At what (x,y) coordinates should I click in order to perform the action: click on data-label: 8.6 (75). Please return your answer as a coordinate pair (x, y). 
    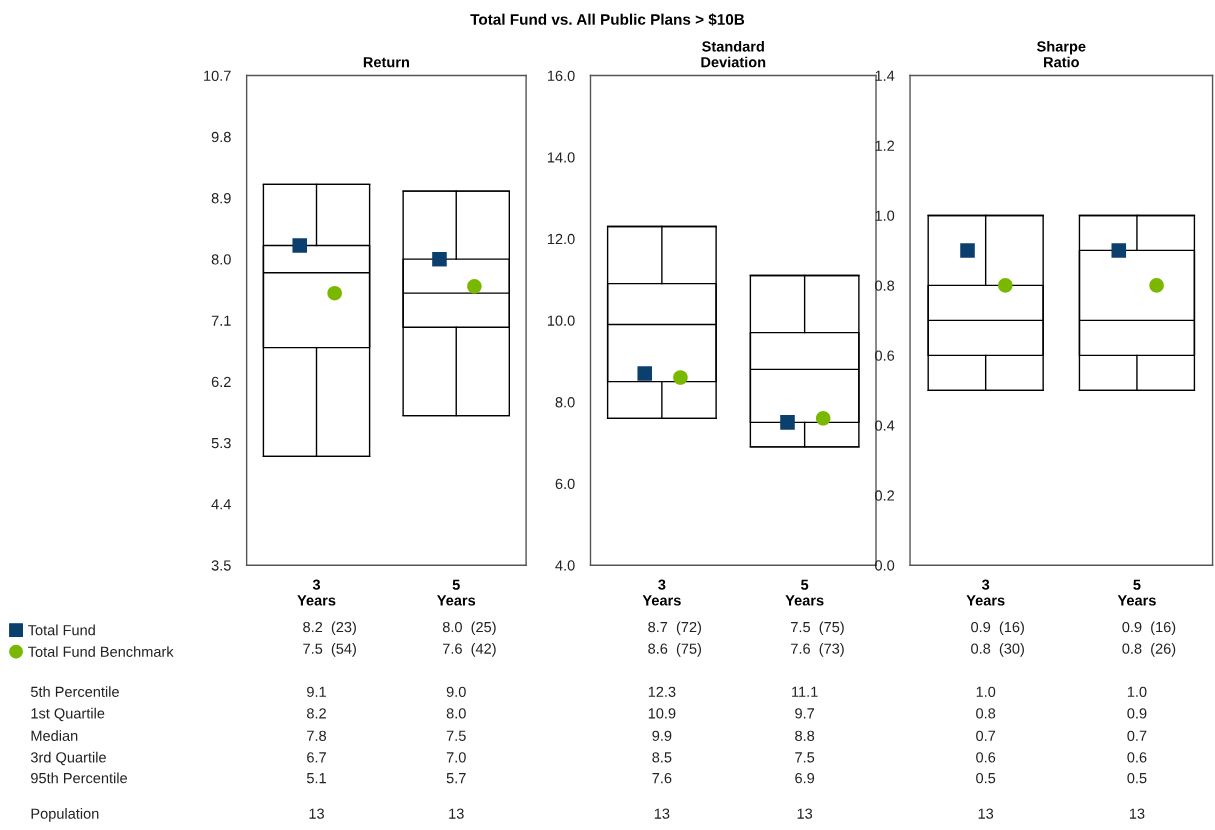
    Looking at the image, I should click on (674, 650).